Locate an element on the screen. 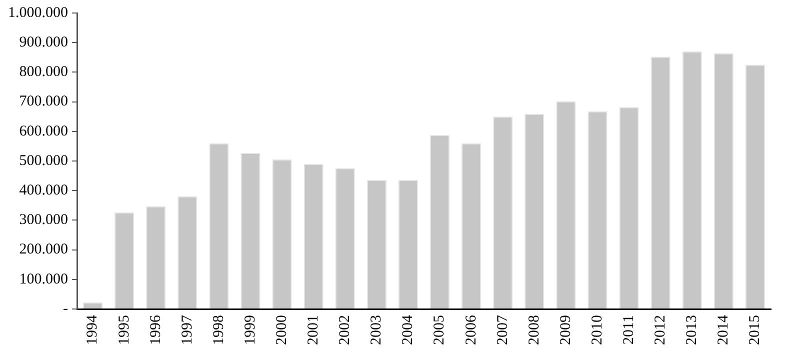  x-tick-label: 2004 is located at coordinates (408, 329).